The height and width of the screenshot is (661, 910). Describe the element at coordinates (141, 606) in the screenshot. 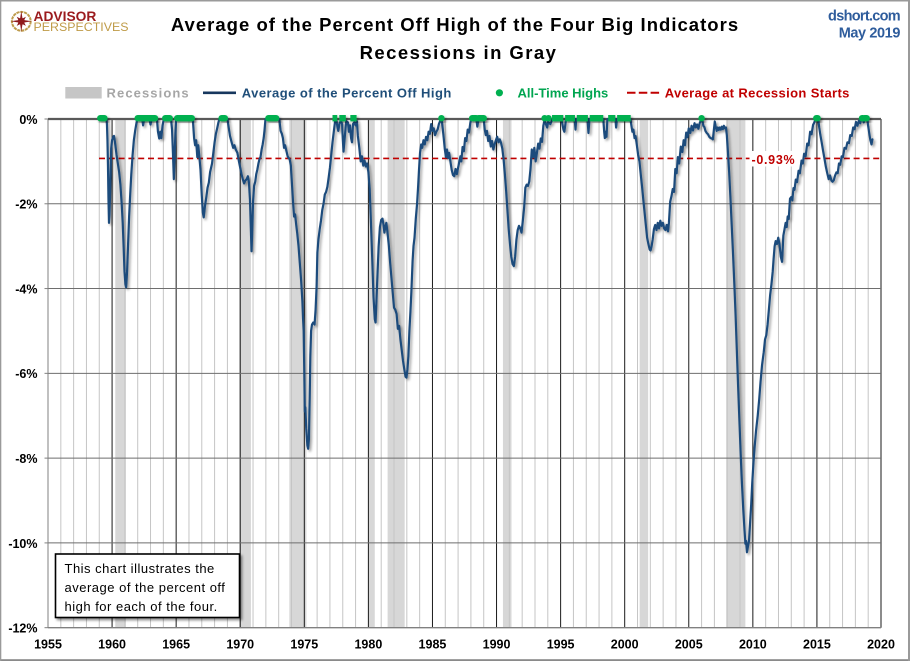

I see `svg-text: high for each of the four.` at that location.